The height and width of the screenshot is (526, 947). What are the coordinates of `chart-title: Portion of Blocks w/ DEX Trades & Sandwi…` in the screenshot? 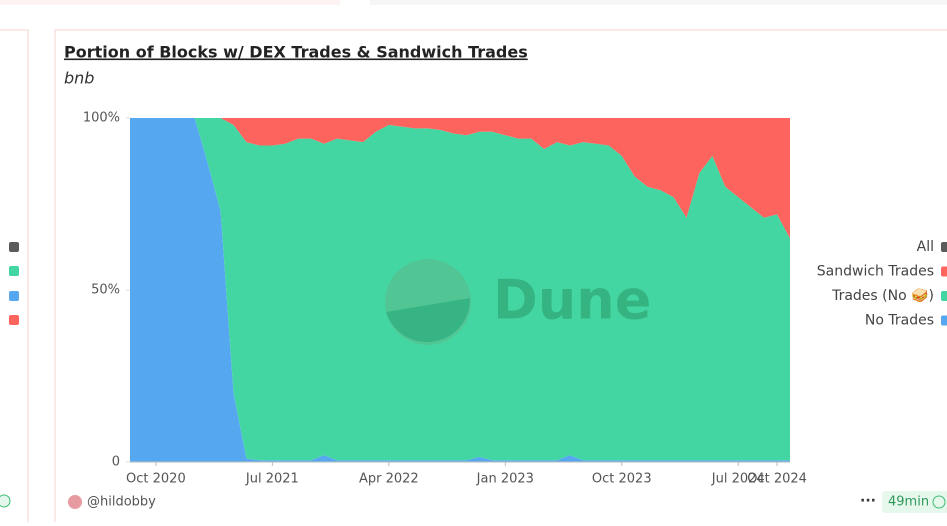 It's located at (296, 52).